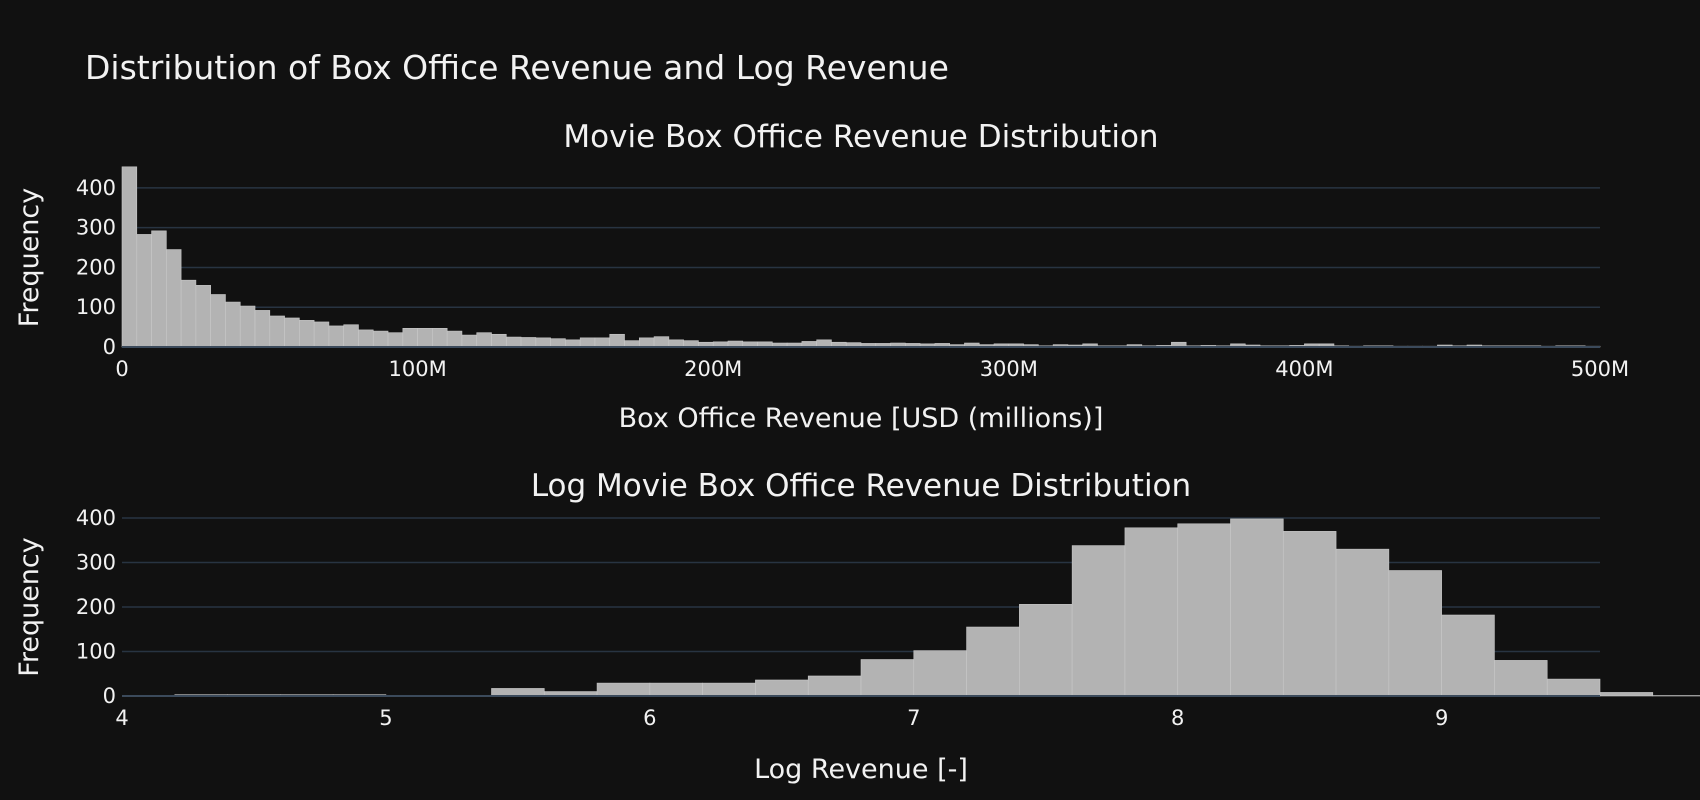 The height and width of the screenshot is (800, 1700). I want to click on log-revenue-y-tick-label: 300, so click(96, 563).